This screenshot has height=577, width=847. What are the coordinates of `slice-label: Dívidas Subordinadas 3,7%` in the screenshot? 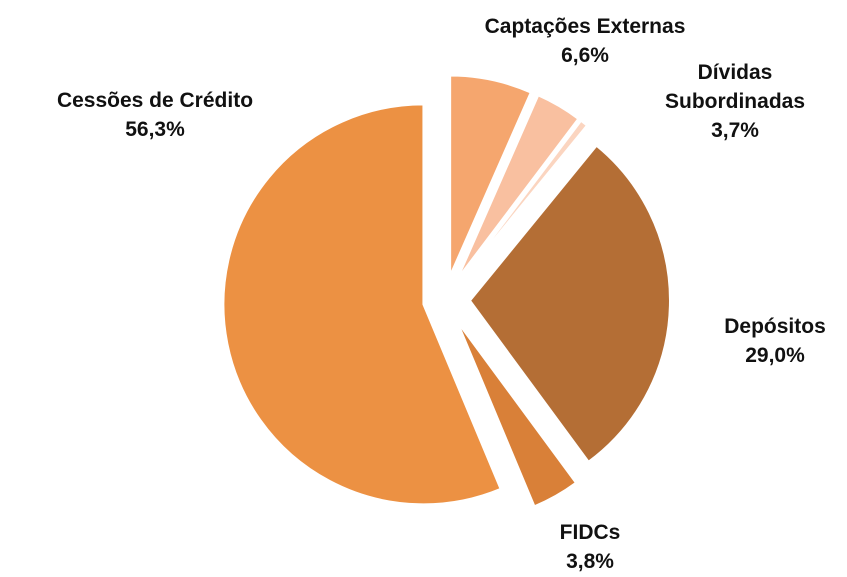 It's located at (735, 101).